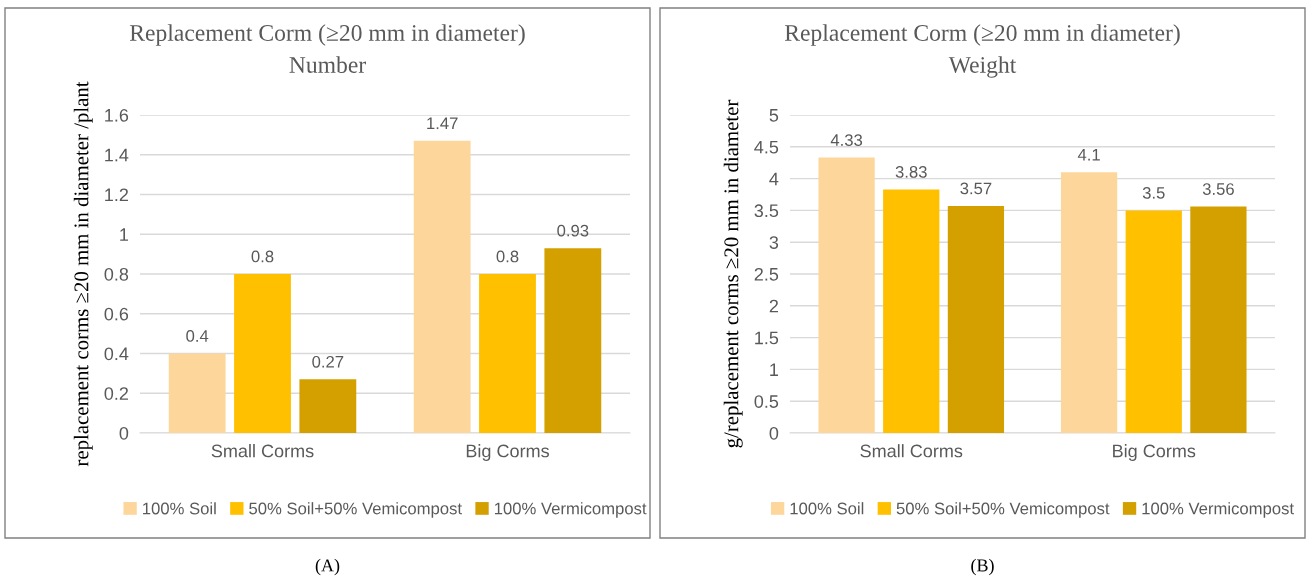 This screenshot has height=581, width=1311. Describe the element at coordinates (327, 64) in the screenshot. I see `chart-subtitle: Number` at that location.